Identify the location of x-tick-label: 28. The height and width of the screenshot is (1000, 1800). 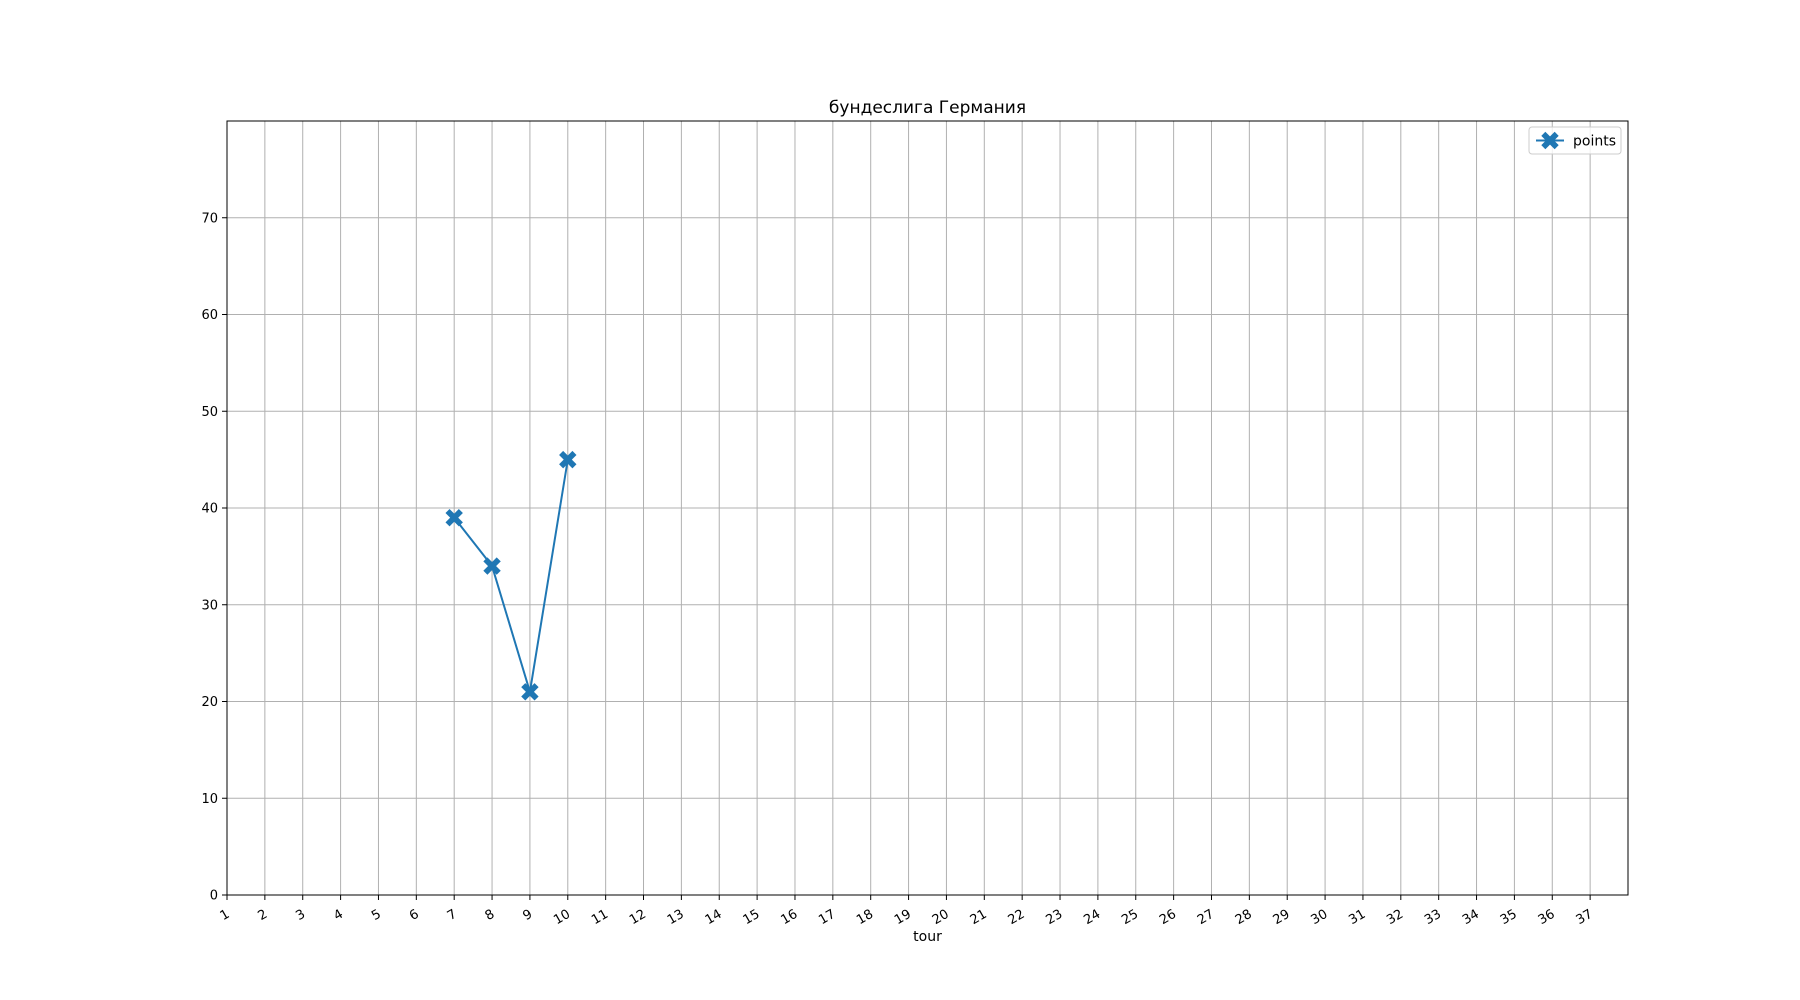
(1244, 917).